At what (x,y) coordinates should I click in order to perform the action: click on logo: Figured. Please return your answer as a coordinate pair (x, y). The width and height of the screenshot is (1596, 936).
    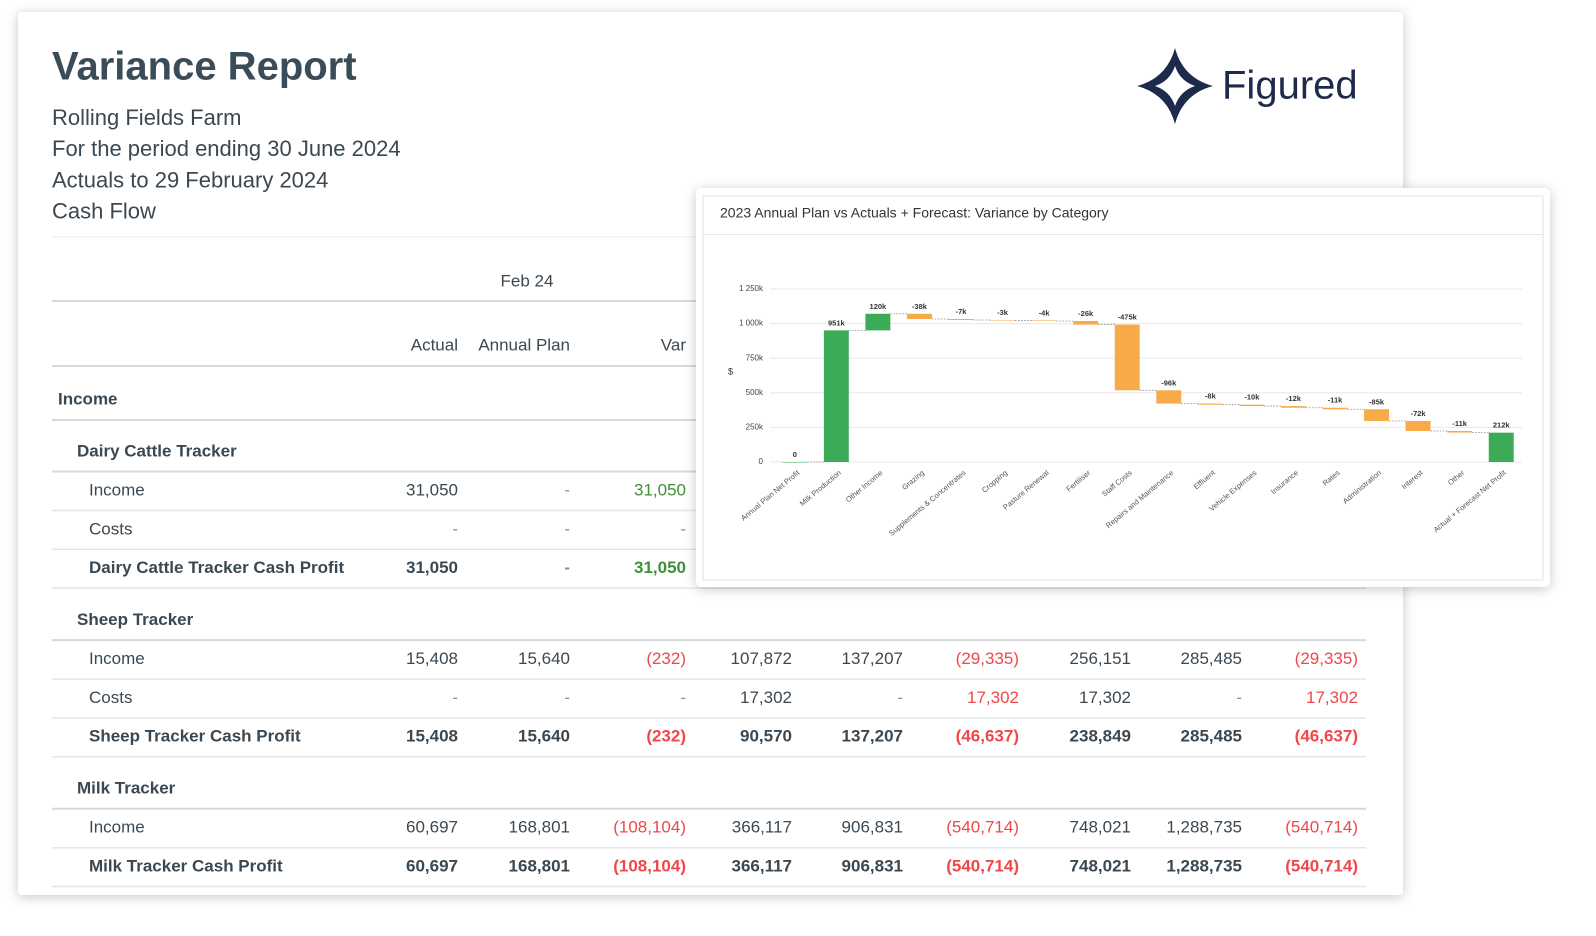
    Looking at the image, I should click on (1247, 86).